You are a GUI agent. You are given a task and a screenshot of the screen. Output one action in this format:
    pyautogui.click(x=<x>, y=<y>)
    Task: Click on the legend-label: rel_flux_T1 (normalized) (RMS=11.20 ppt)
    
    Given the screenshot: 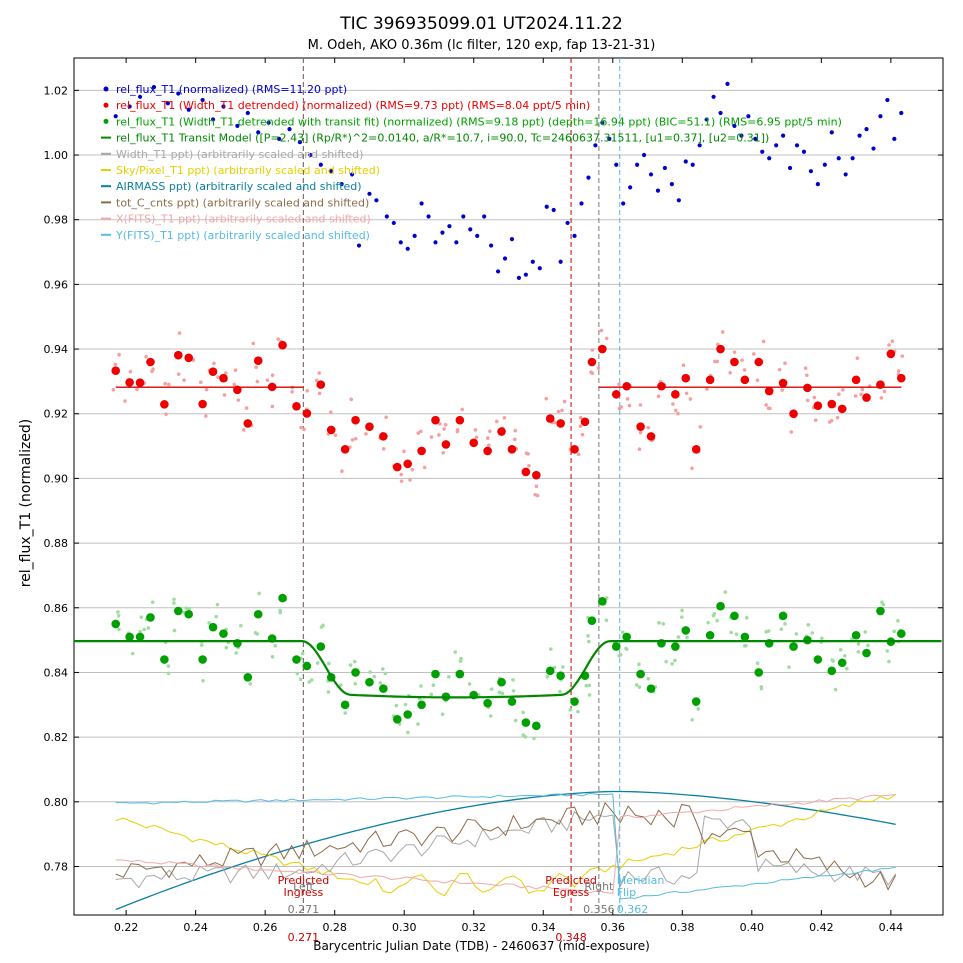 What is the action you would take?
    pyautogui.click(x=231, y=89)
    